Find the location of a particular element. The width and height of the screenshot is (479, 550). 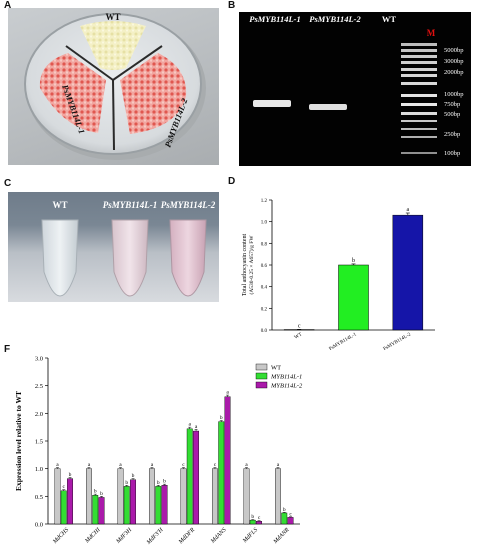

bar-mdchs-s2 is located at coordinates (70, 501).